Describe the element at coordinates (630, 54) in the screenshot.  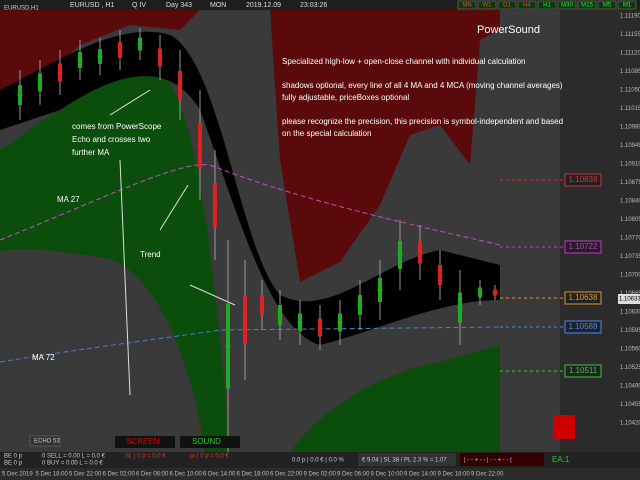
I see `price-label: 1.11120` at that location.